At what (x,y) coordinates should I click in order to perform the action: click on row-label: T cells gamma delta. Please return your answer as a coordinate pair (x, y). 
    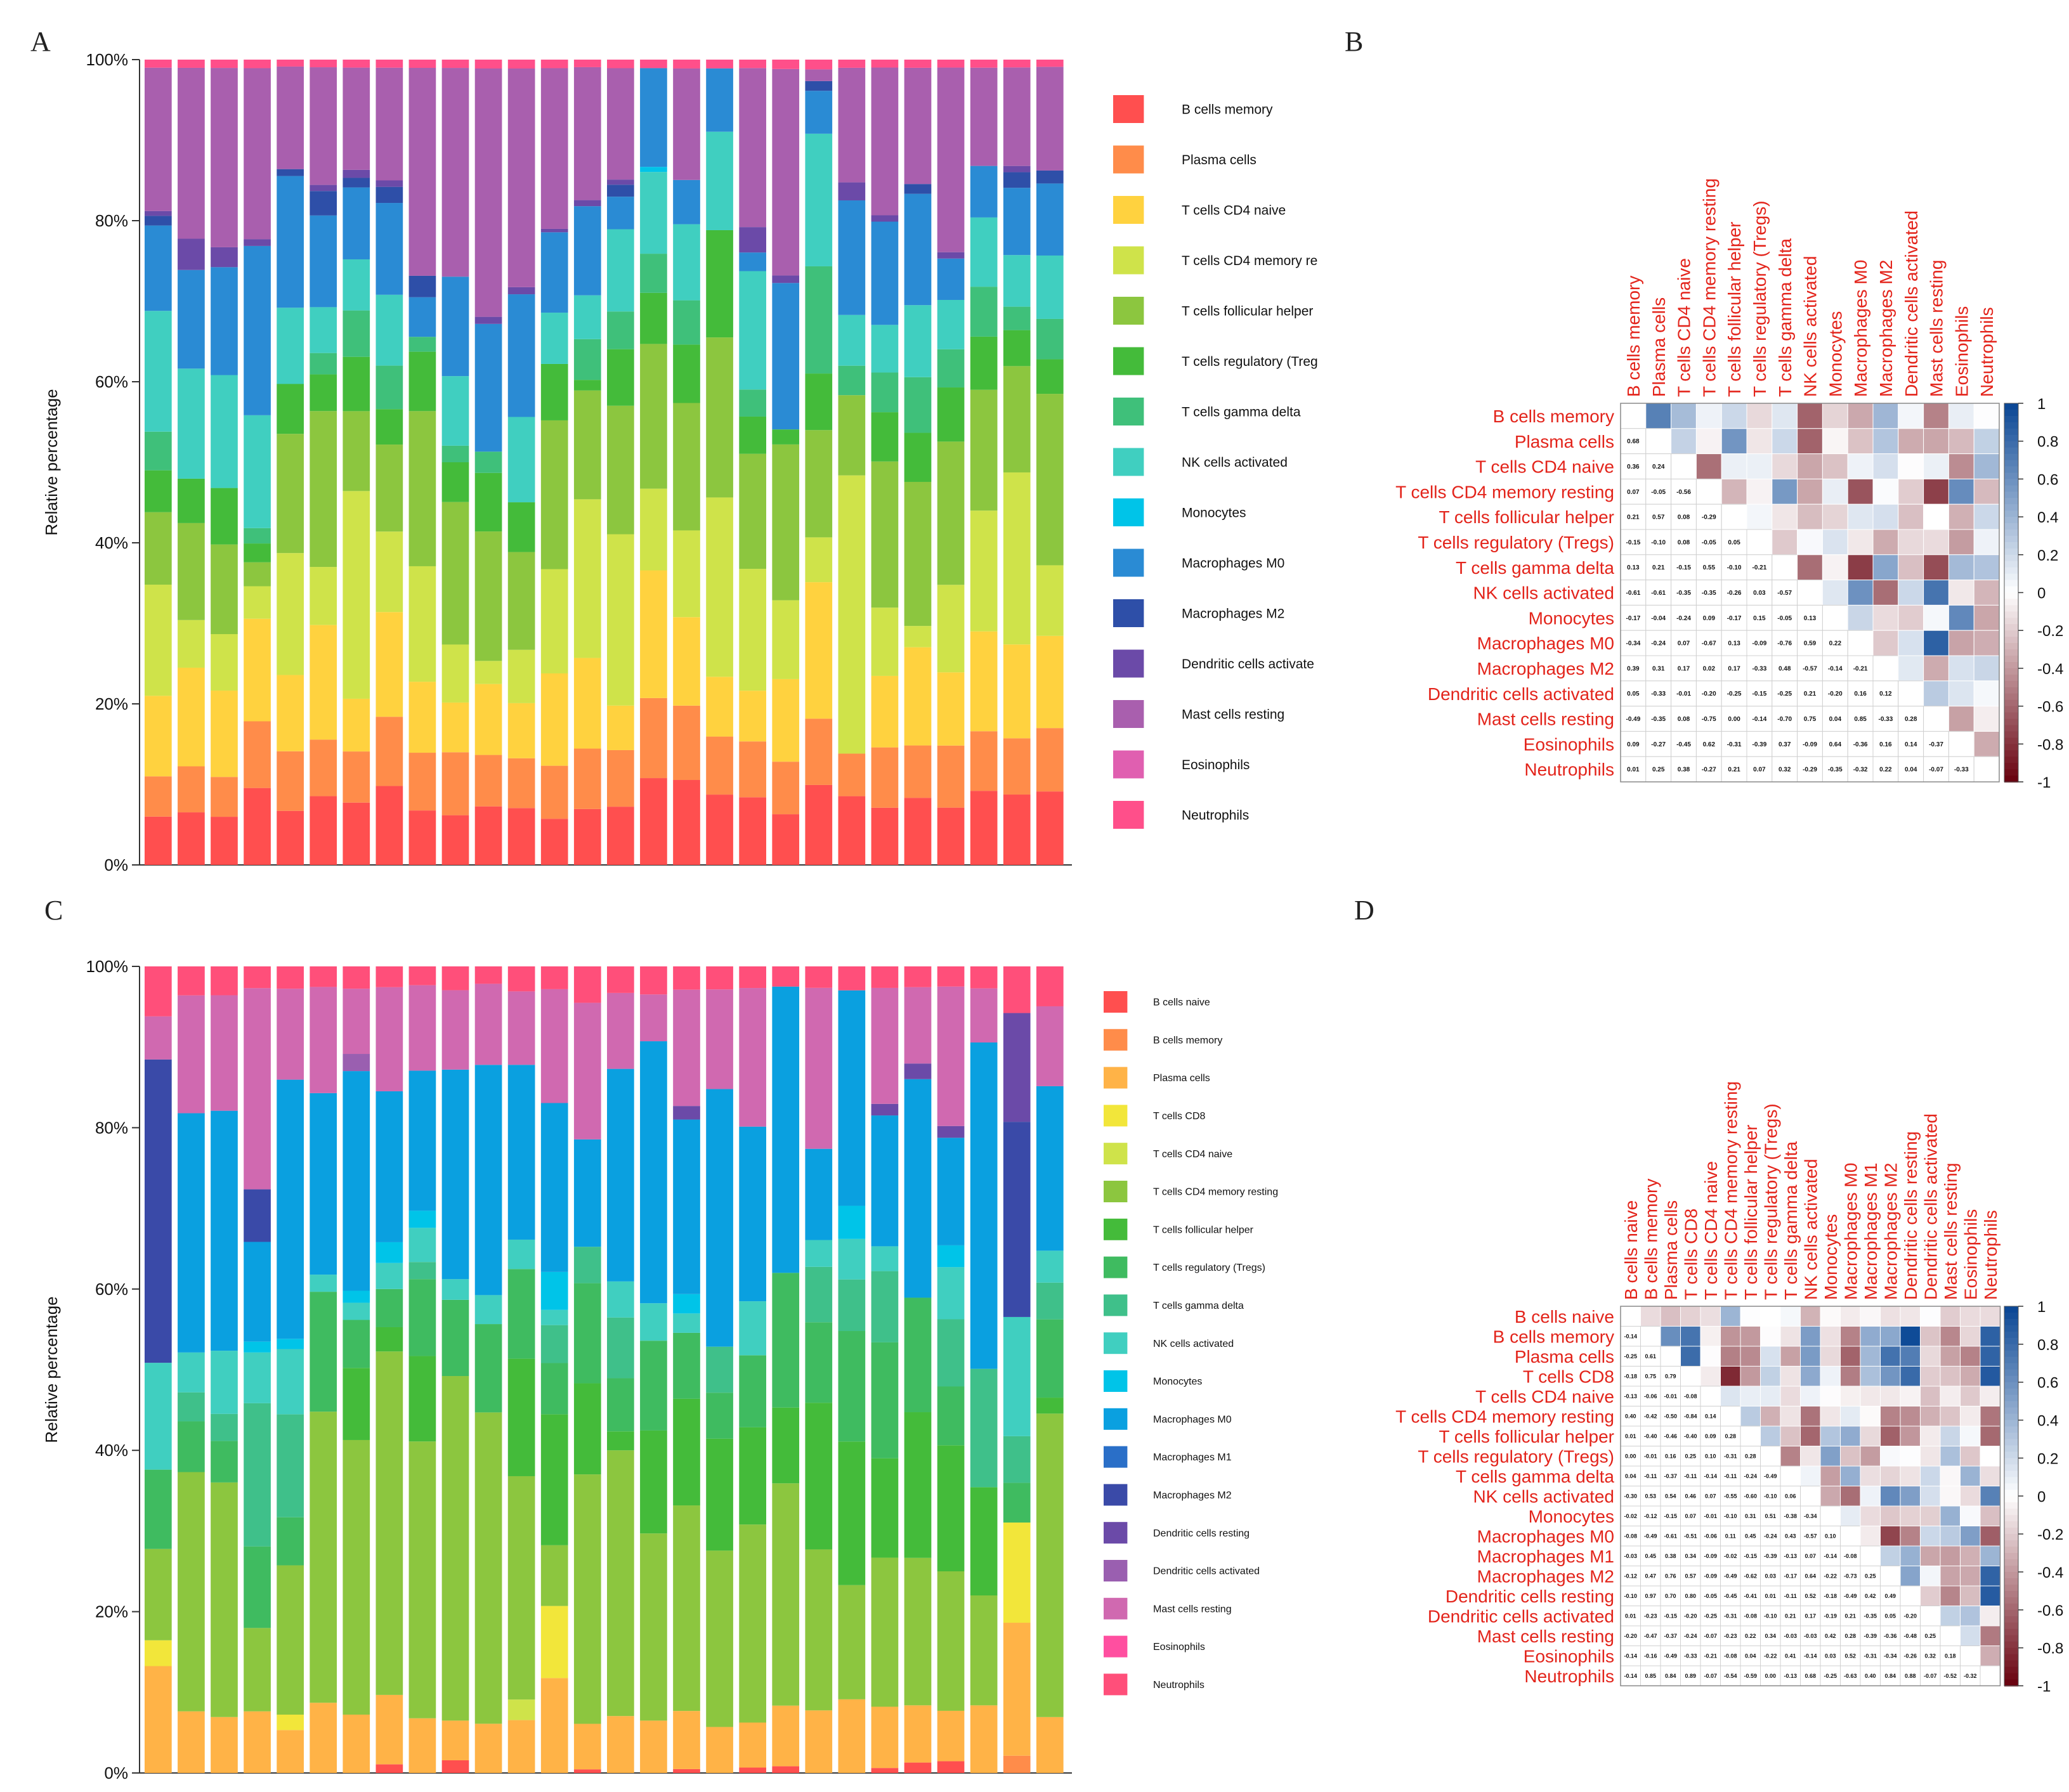
    Looking at the image, I should click on (1535, 568).